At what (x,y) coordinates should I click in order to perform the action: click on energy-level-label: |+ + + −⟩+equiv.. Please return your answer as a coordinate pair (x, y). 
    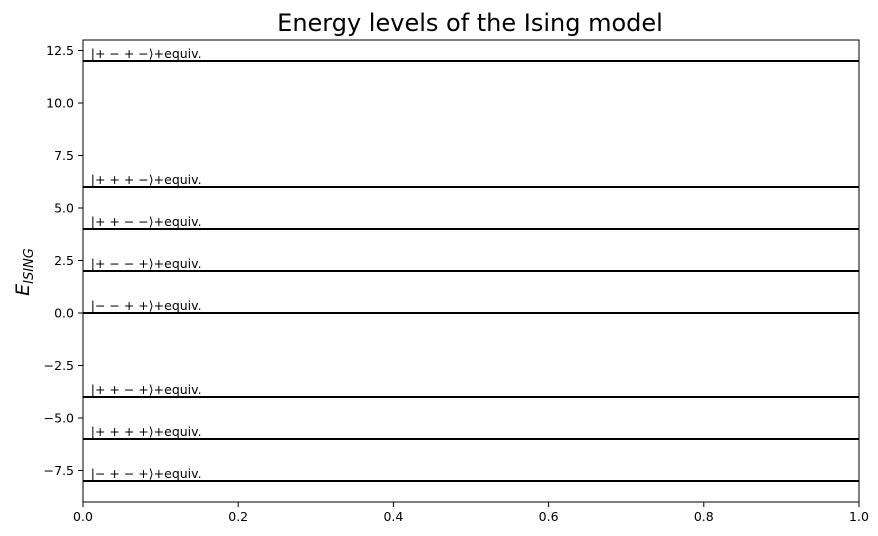
    Looking at the image, I should click on (146, 179).